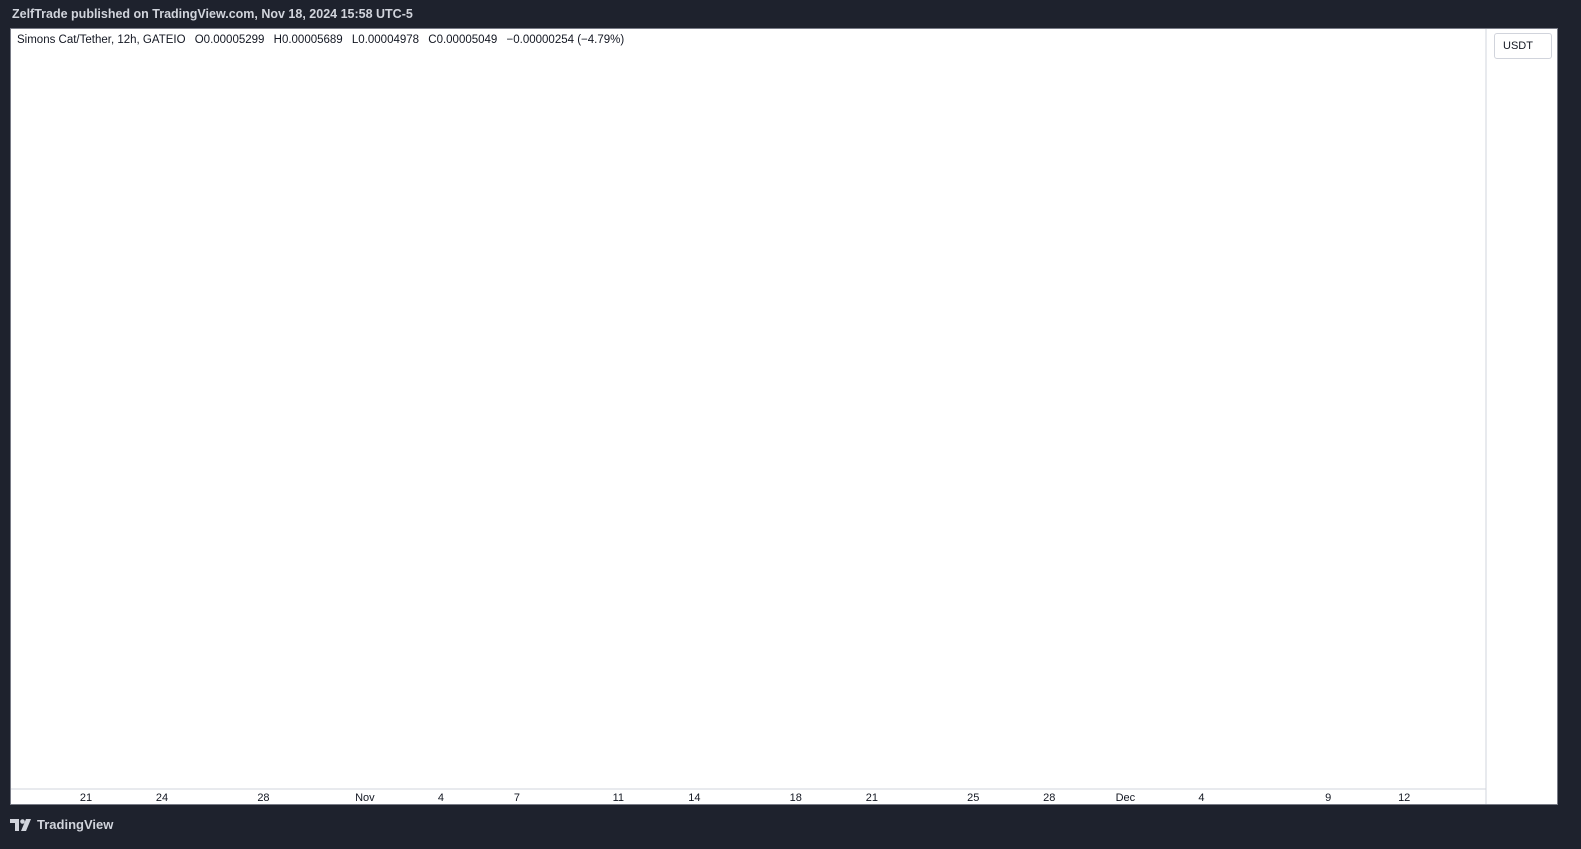 Image resolution: width=1581 pixels, height=849 pixels. Describe the element at coordinates (162, 798) in the screenshot. I see `x-tick-label: 24` at that location.